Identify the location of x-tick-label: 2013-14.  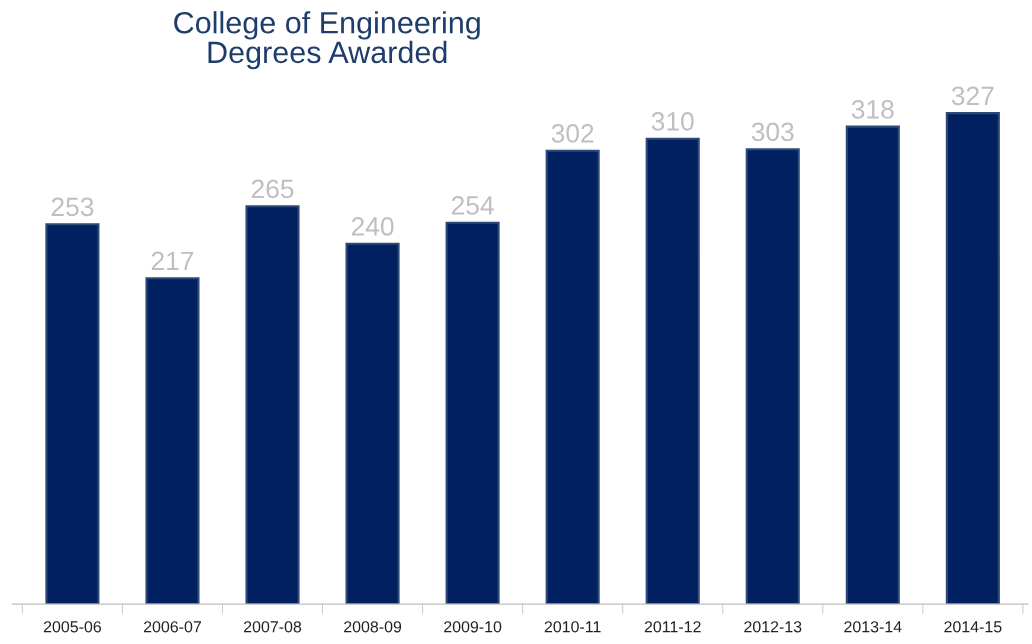
(873, 627).